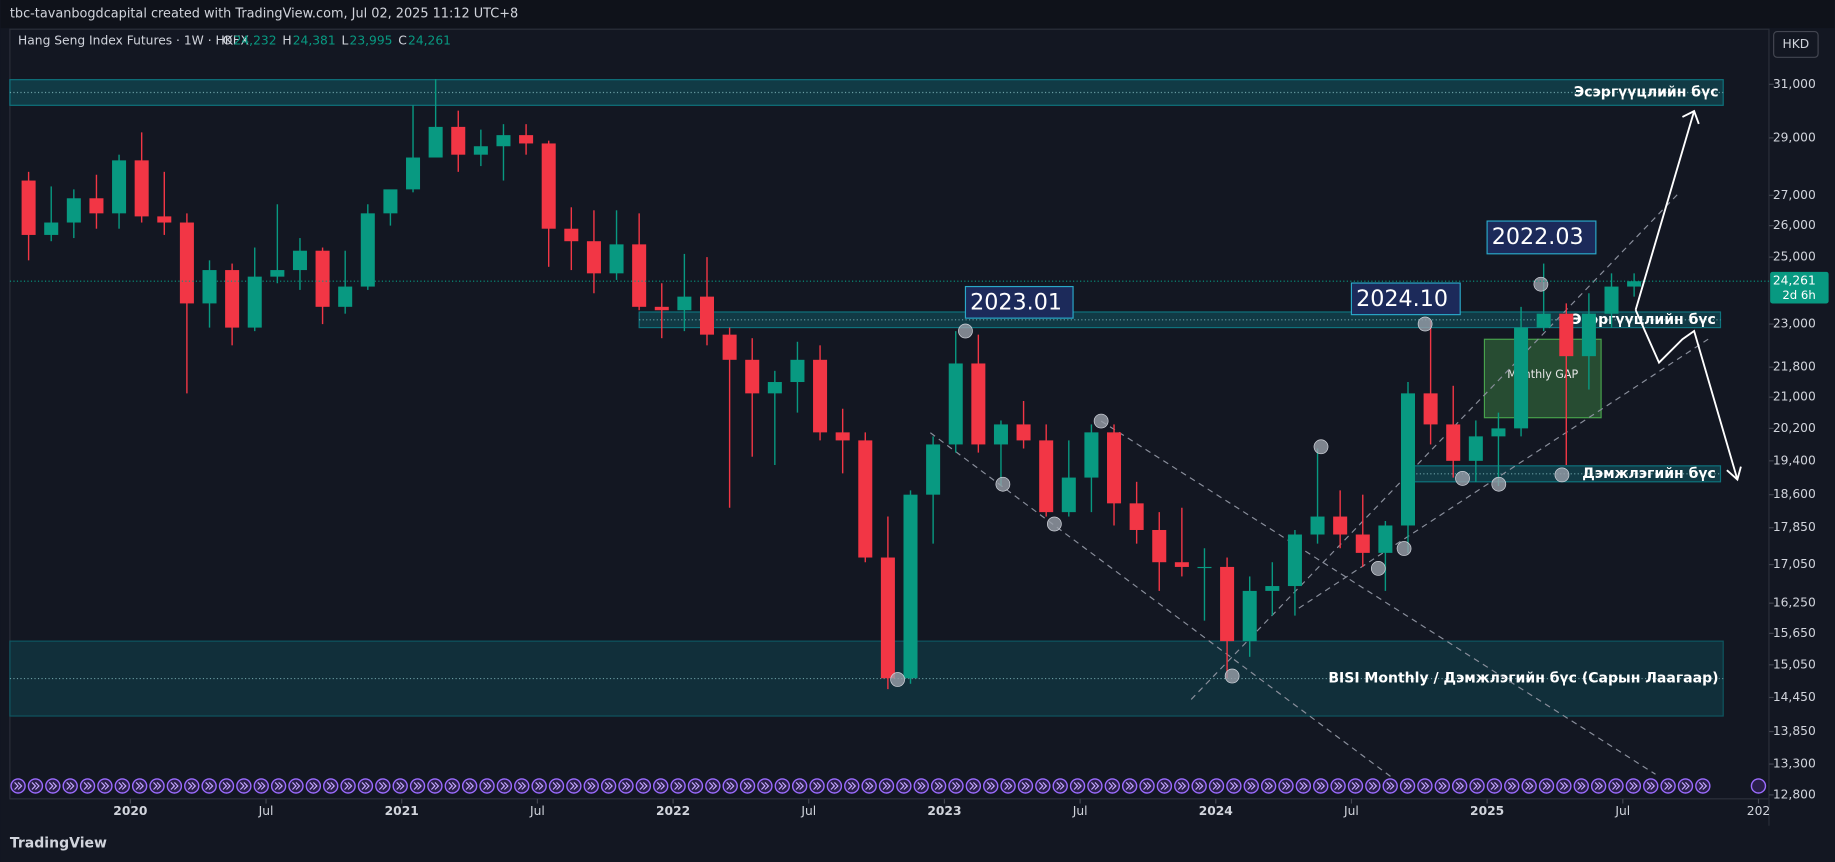 The image size is (1835, 862). What do you see at coordinates (1538, 237) in the screenshot?
I see `annotation: 2022.03` at bounding box center [1538, 237].